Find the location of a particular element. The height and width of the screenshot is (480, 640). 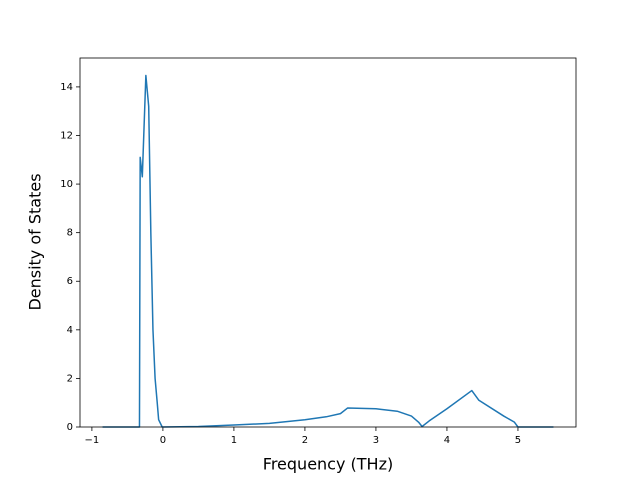

x-tick-label: 4 is located at coordinates (447, 440).